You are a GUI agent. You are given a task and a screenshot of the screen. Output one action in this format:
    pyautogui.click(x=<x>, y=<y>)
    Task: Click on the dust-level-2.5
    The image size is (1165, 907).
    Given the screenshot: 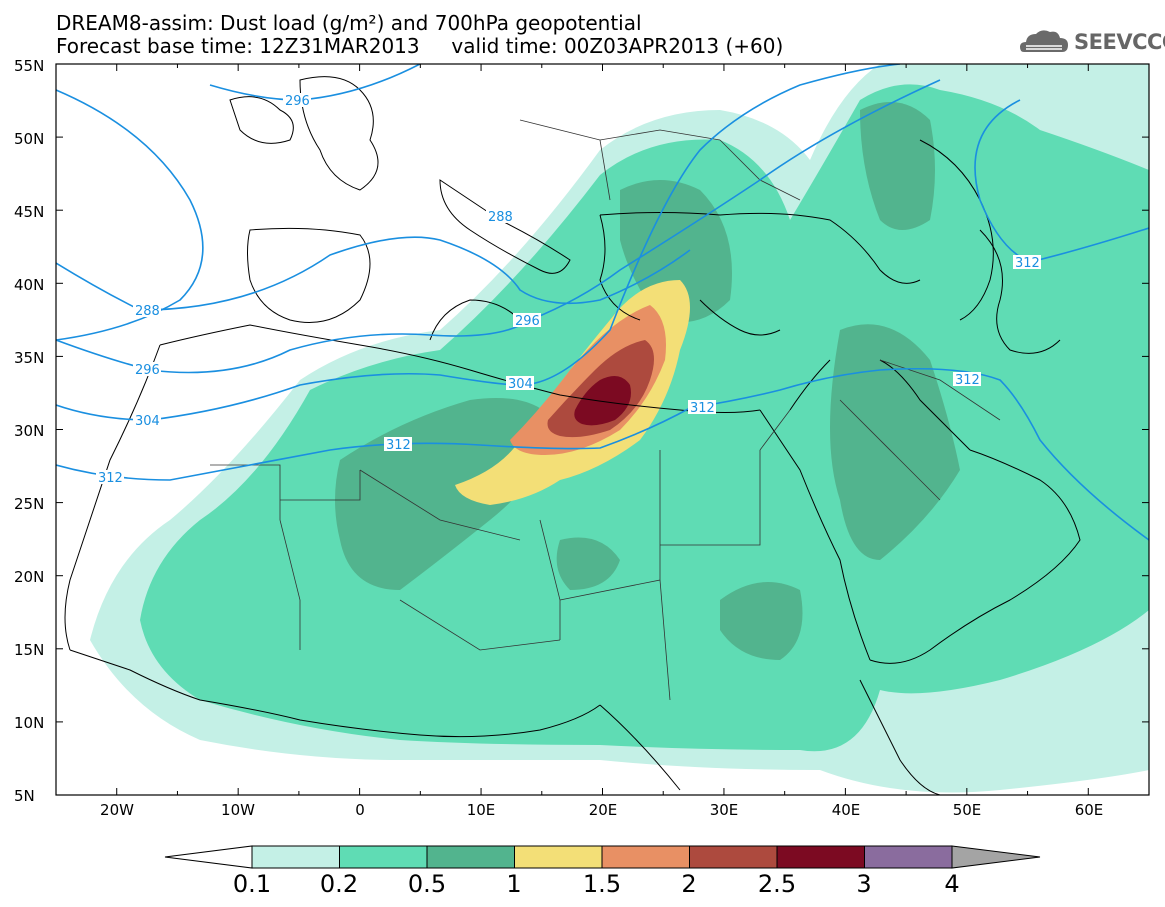 What is the action you would take?
    pyautogui.click(x=602, y=401)
    